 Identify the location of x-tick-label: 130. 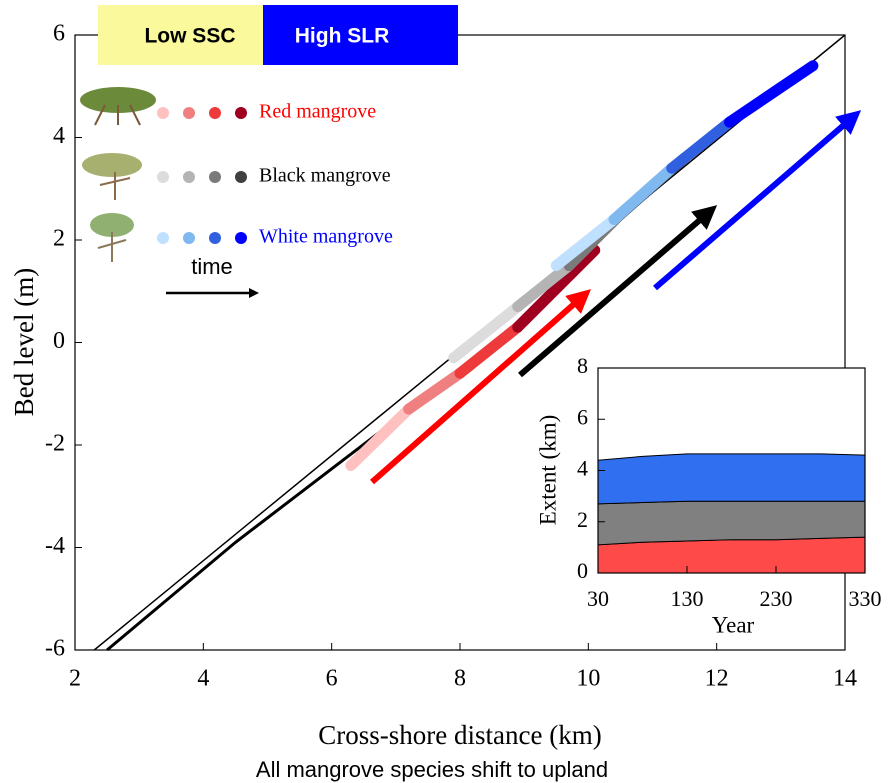
(687, 598).